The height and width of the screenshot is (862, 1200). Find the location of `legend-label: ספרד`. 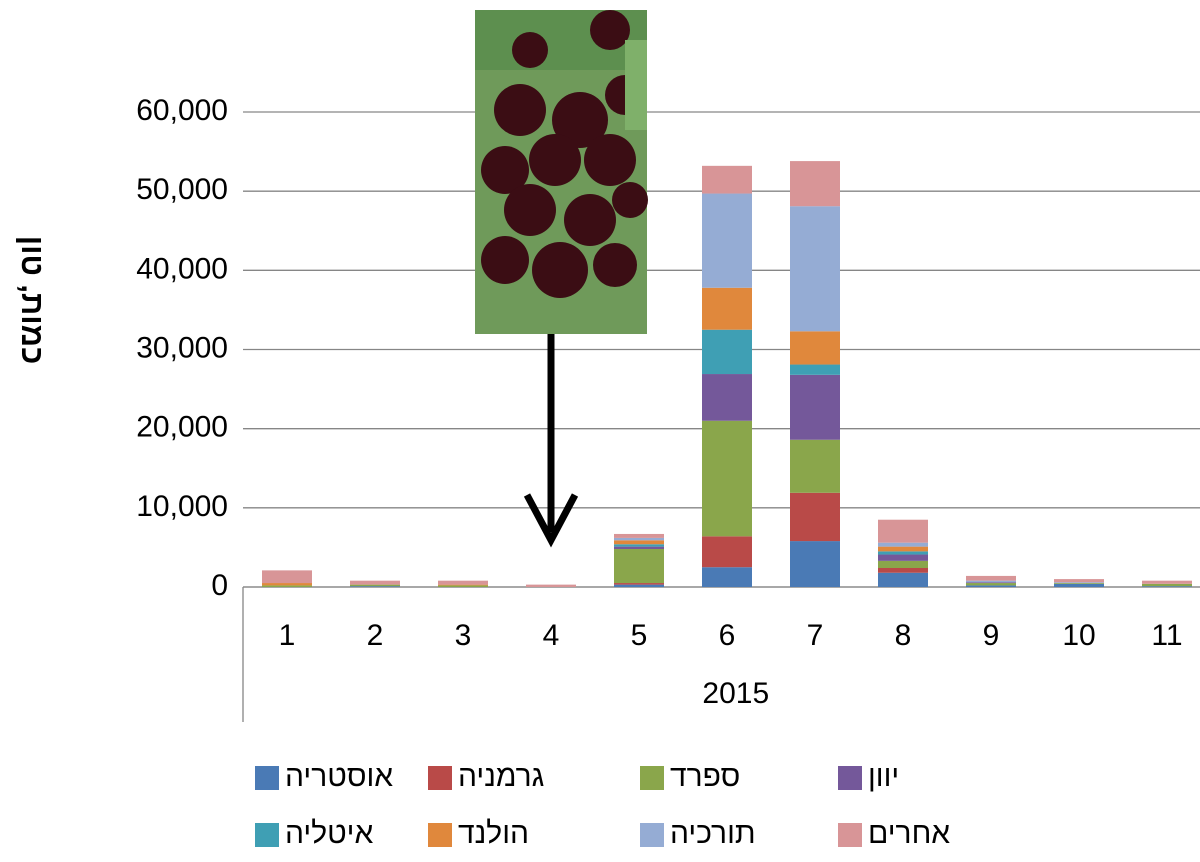

legend-label: ספרד is located at coordinates (705, 776).